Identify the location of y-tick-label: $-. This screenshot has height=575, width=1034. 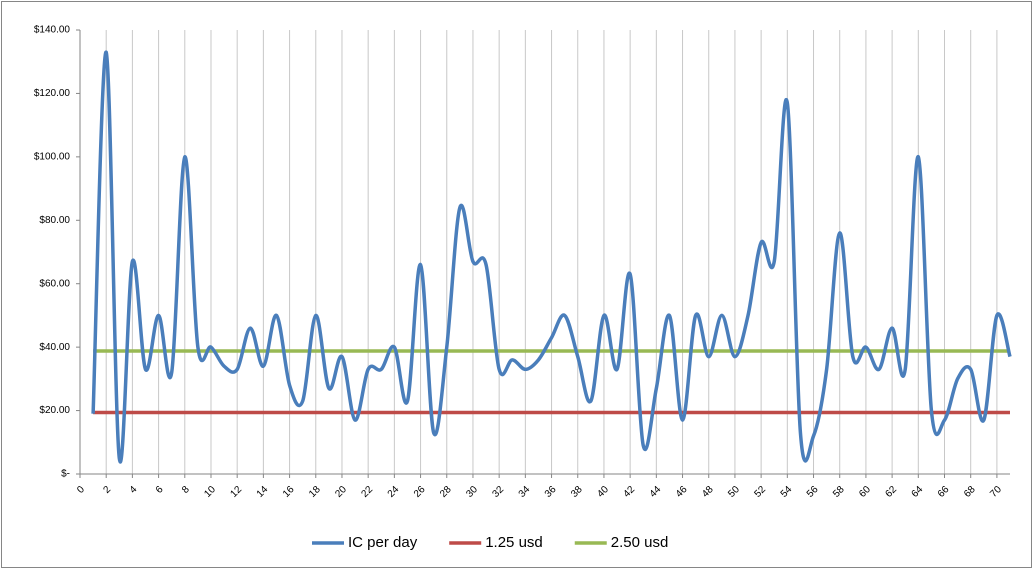
(65, 474).